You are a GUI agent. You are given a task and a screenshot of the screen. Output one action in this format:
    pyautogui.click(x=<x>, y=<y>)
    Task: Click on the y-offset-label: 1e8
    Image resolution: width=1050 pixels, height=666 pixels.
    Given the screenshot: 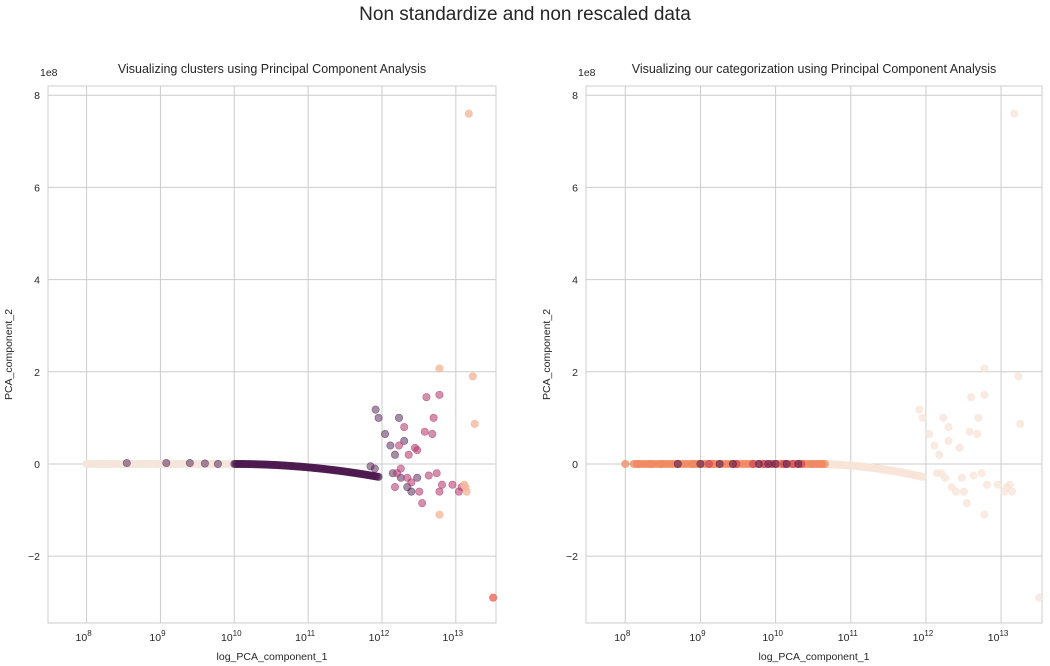 What is the action you would take?
    pyautogui.click(x=49, y=73)
    